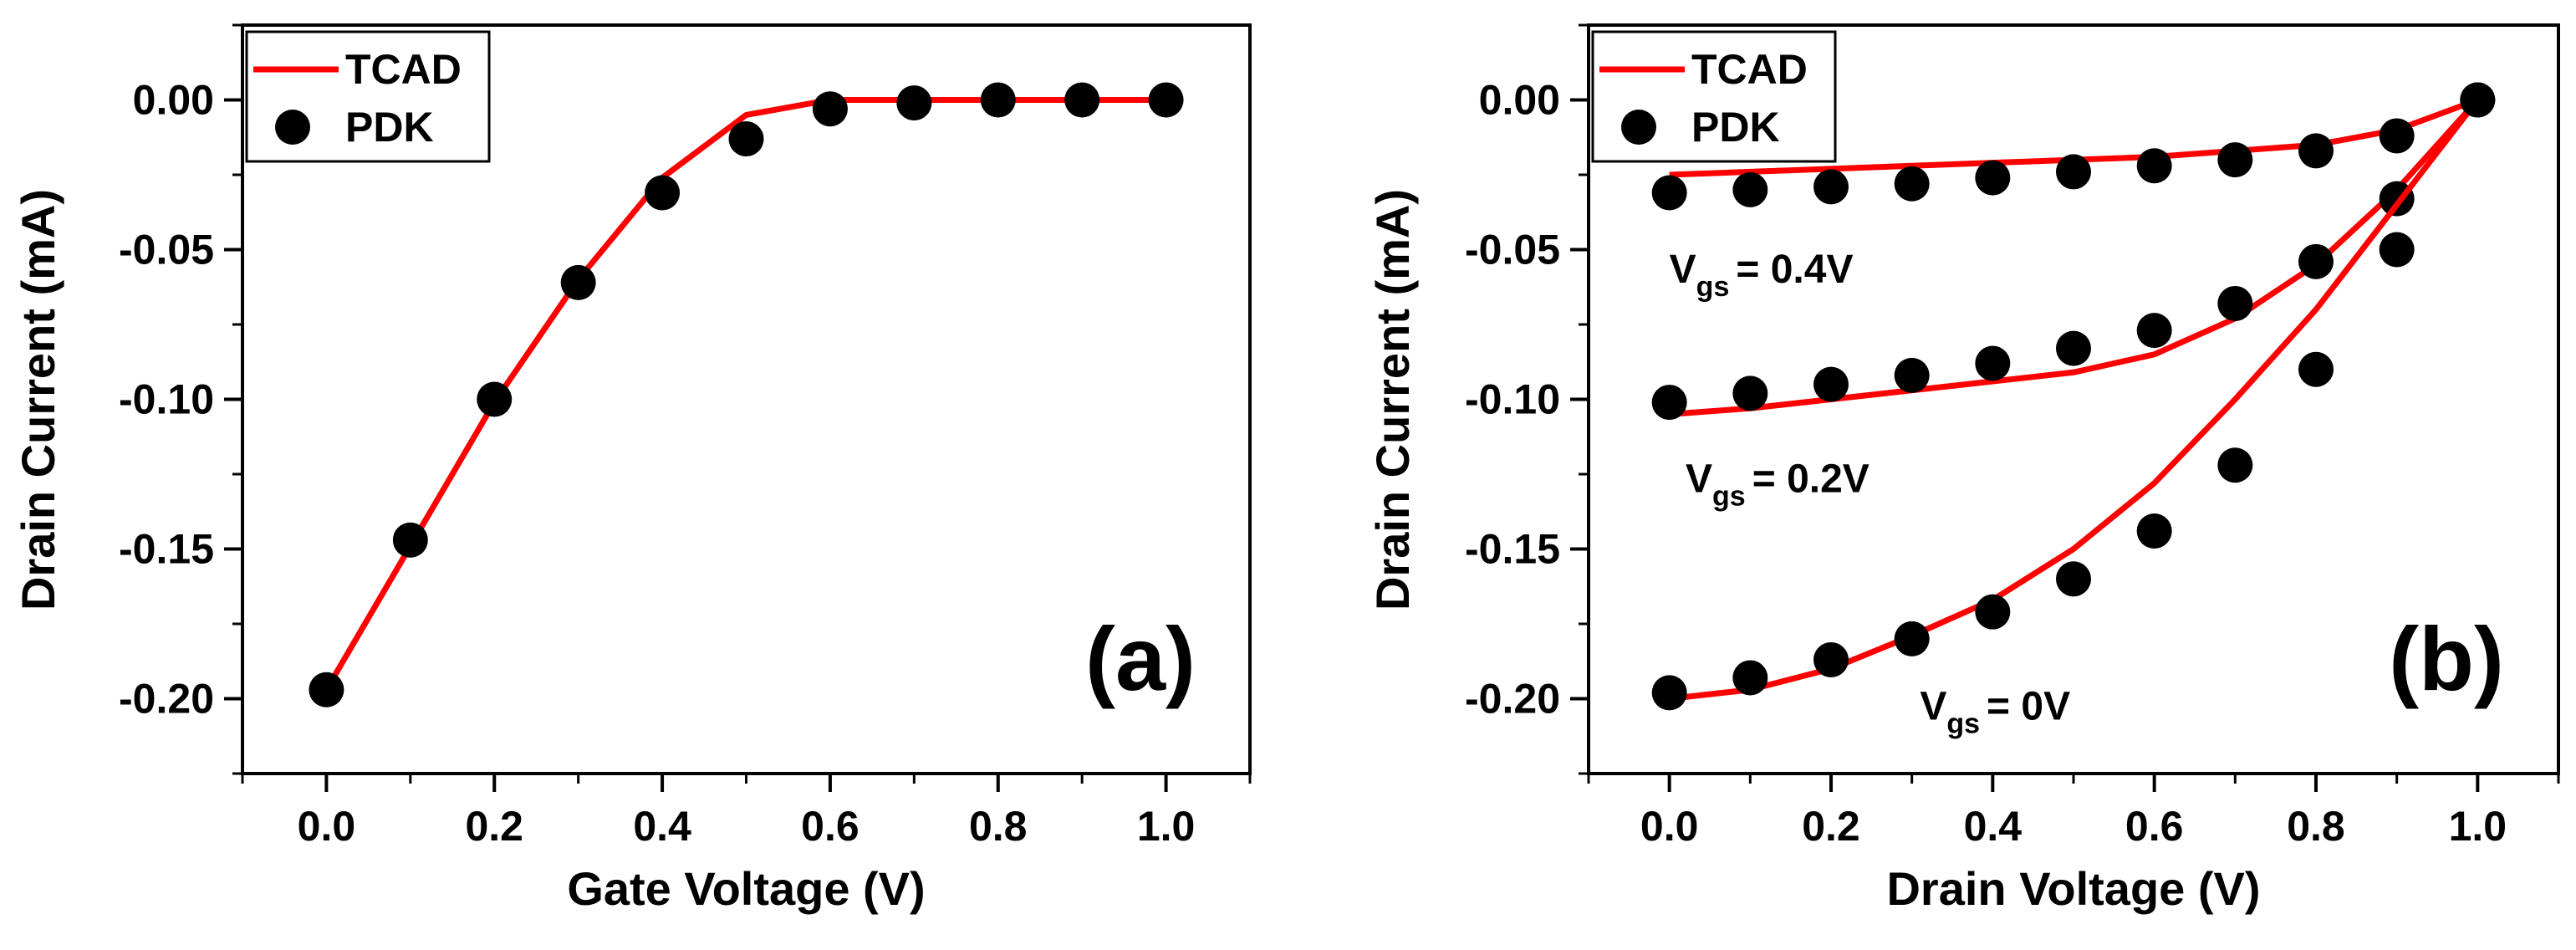  I want to click on annotation-value: = 0.2V, so click(1811, 479).